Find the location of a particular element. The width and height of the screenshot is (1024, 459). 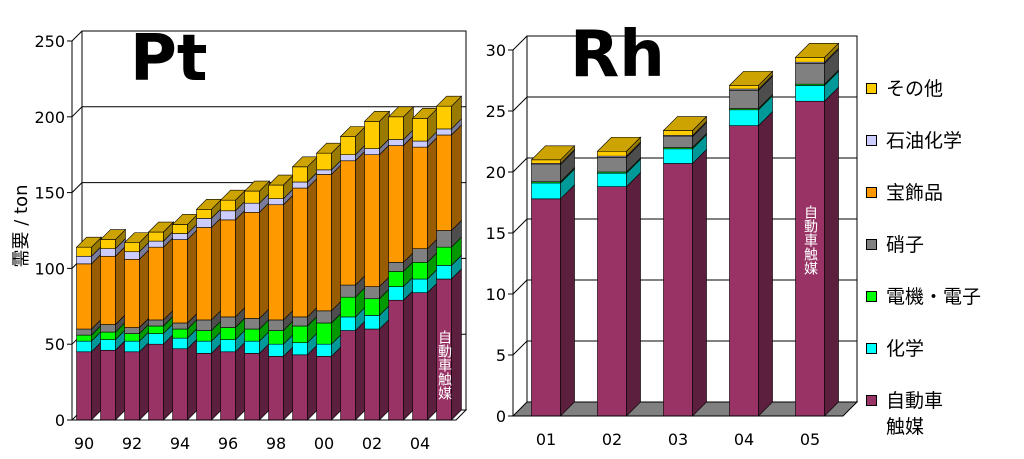

legend-item-chem: 化学 is located at coordinates (895, 349).